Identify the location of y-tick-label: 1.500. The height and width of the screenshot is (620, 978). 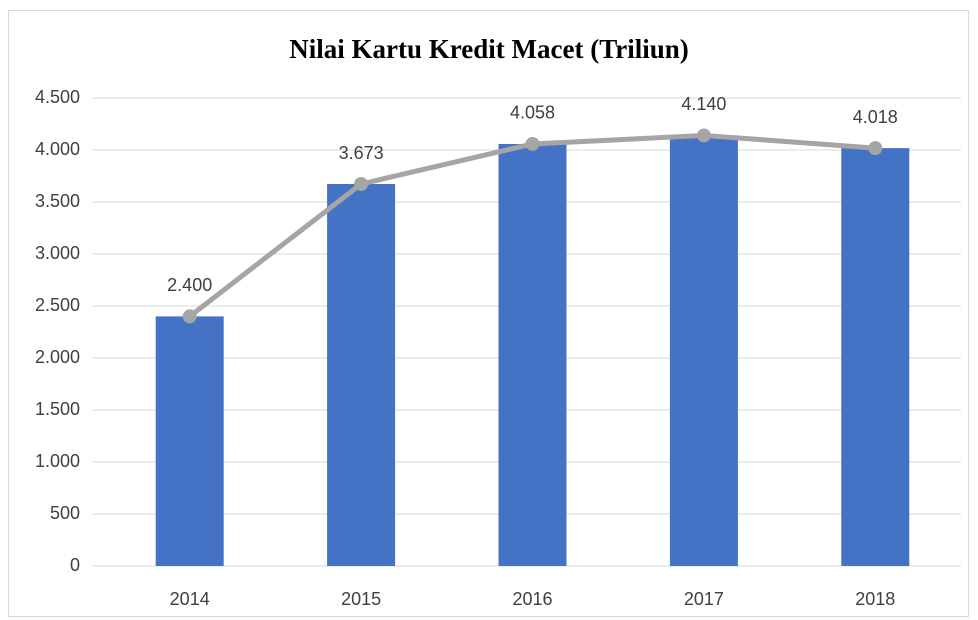
(57, 409).